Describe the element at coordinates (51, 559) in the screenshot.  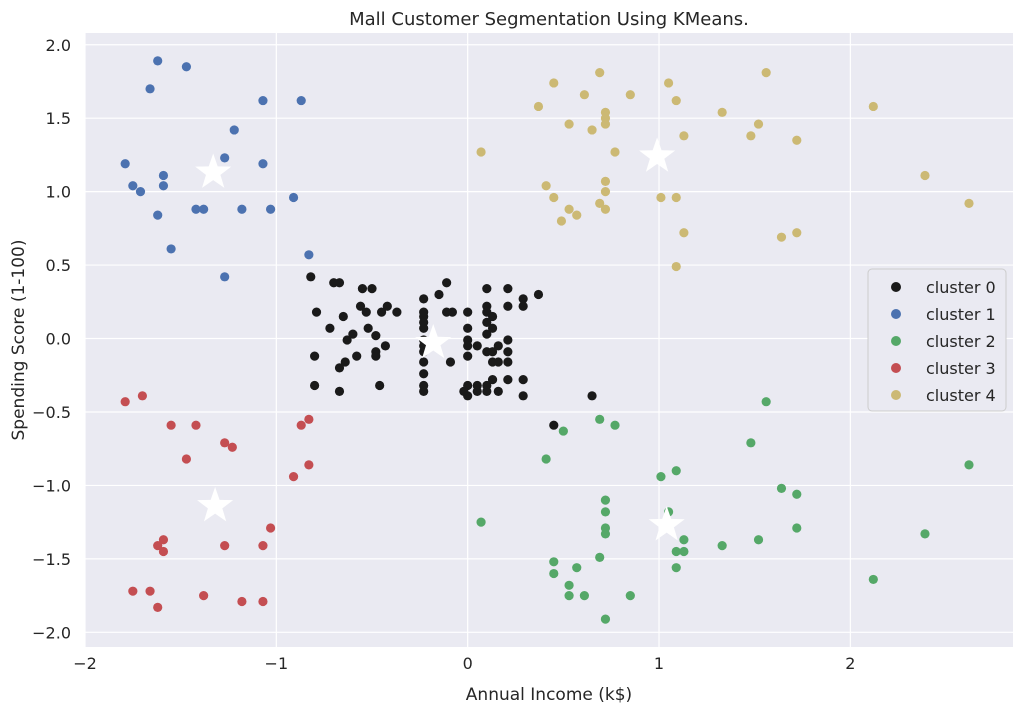
I see `y-tick-label: −1.5` at that location.